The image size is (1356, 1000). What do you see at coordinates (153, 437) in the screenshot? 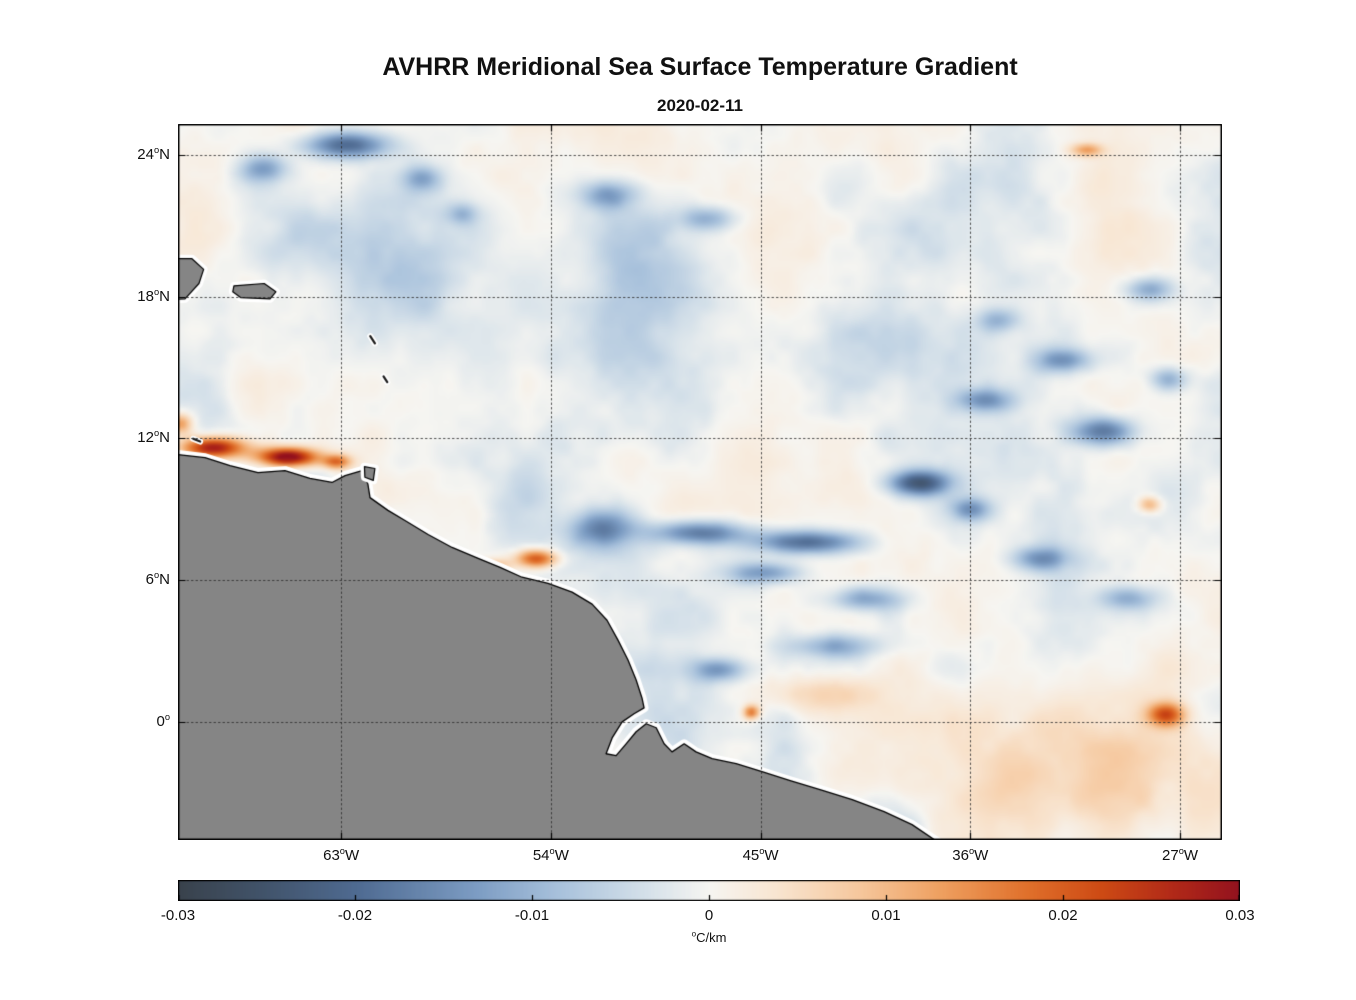
I see `y-tick-label: 12oN` at bounding box center [153, 437].